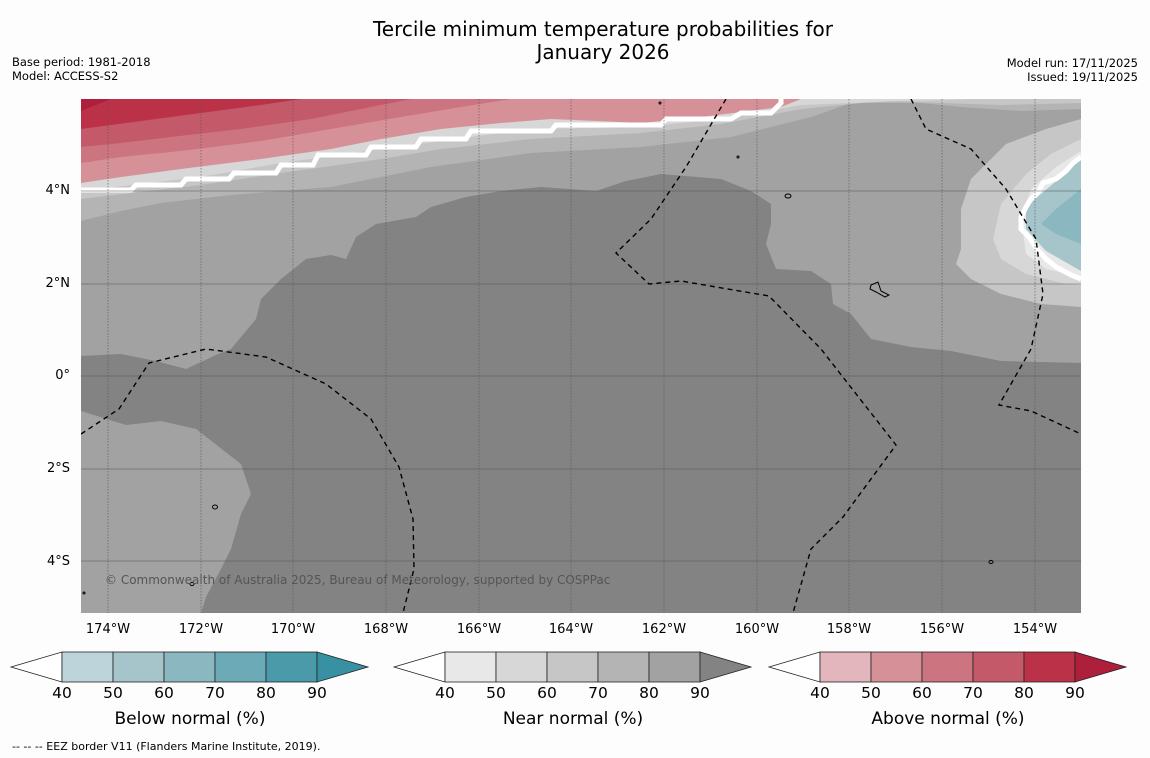  What do you see at coordinates (995, 267) in the screenshot?
I see `eez-border-kiribati-east` at bounding box center [995, 267].